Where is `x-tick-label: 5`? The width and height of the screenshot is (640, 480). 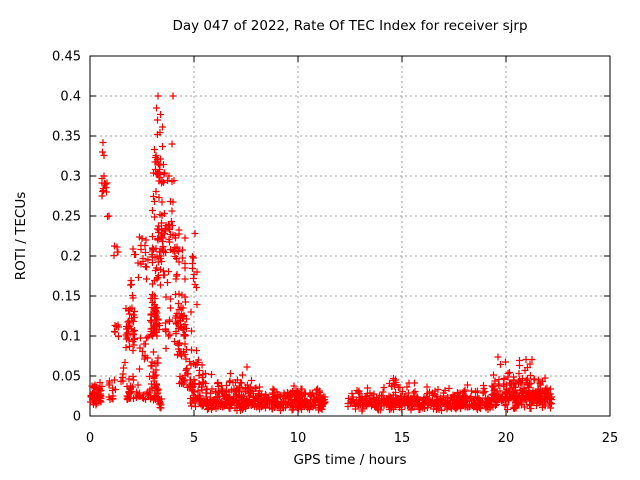 x-tick-label: 5 is located at coordinates (194, 438).